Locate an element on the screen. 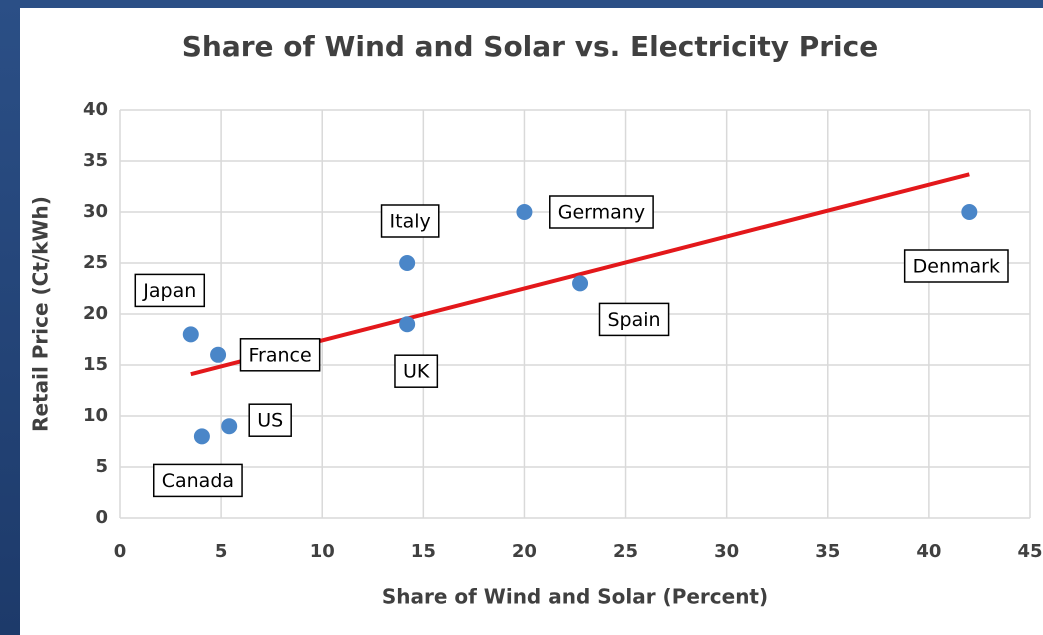 The image size is (1043, 635). y-tick-label: 25 is located at coordinates (95, 262).